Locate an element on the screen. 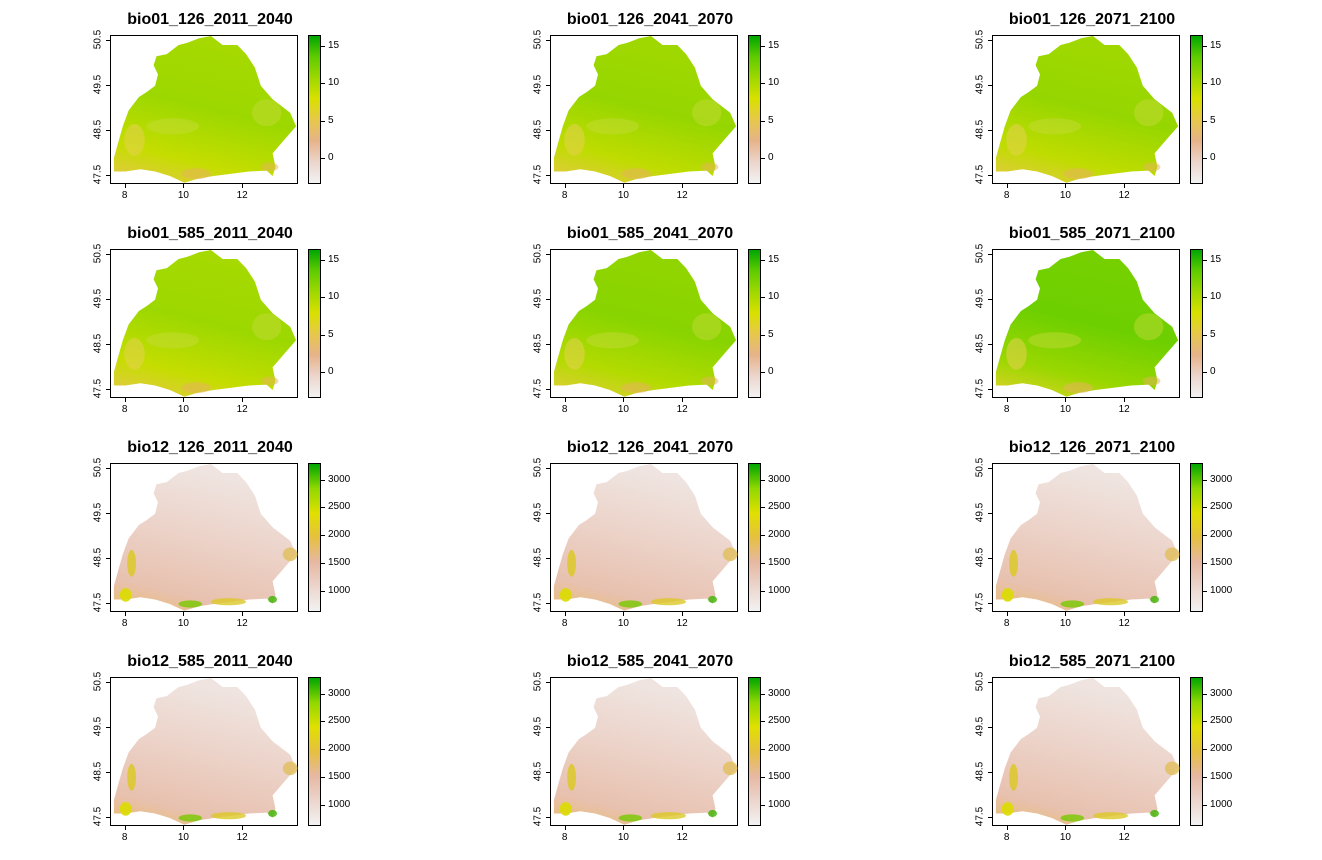  x-tick-label: 12 is located at coordinates (242, 623).